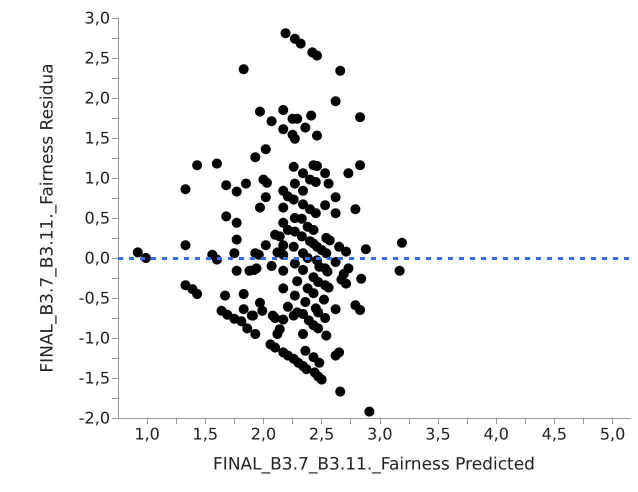 This screenshot has width=638, height=492. Describe the element at coordinates (97, 218) in the screenshot. I see `y-tick-label: 0,5` at that location.